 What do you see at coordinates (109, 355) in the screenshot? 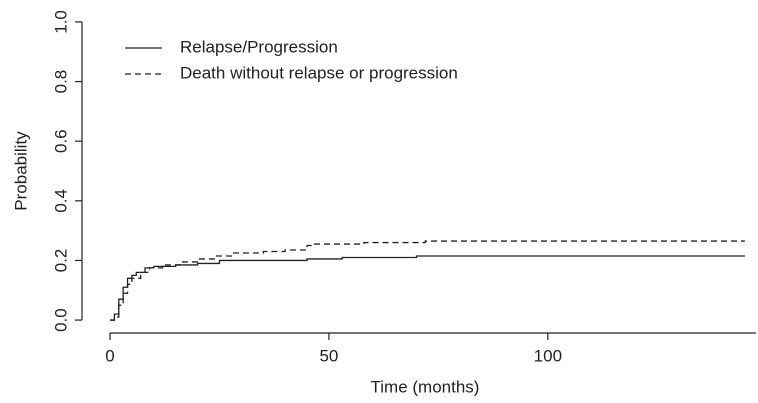
I see `x-tick-label: 0` at bounding box center [109, 355].